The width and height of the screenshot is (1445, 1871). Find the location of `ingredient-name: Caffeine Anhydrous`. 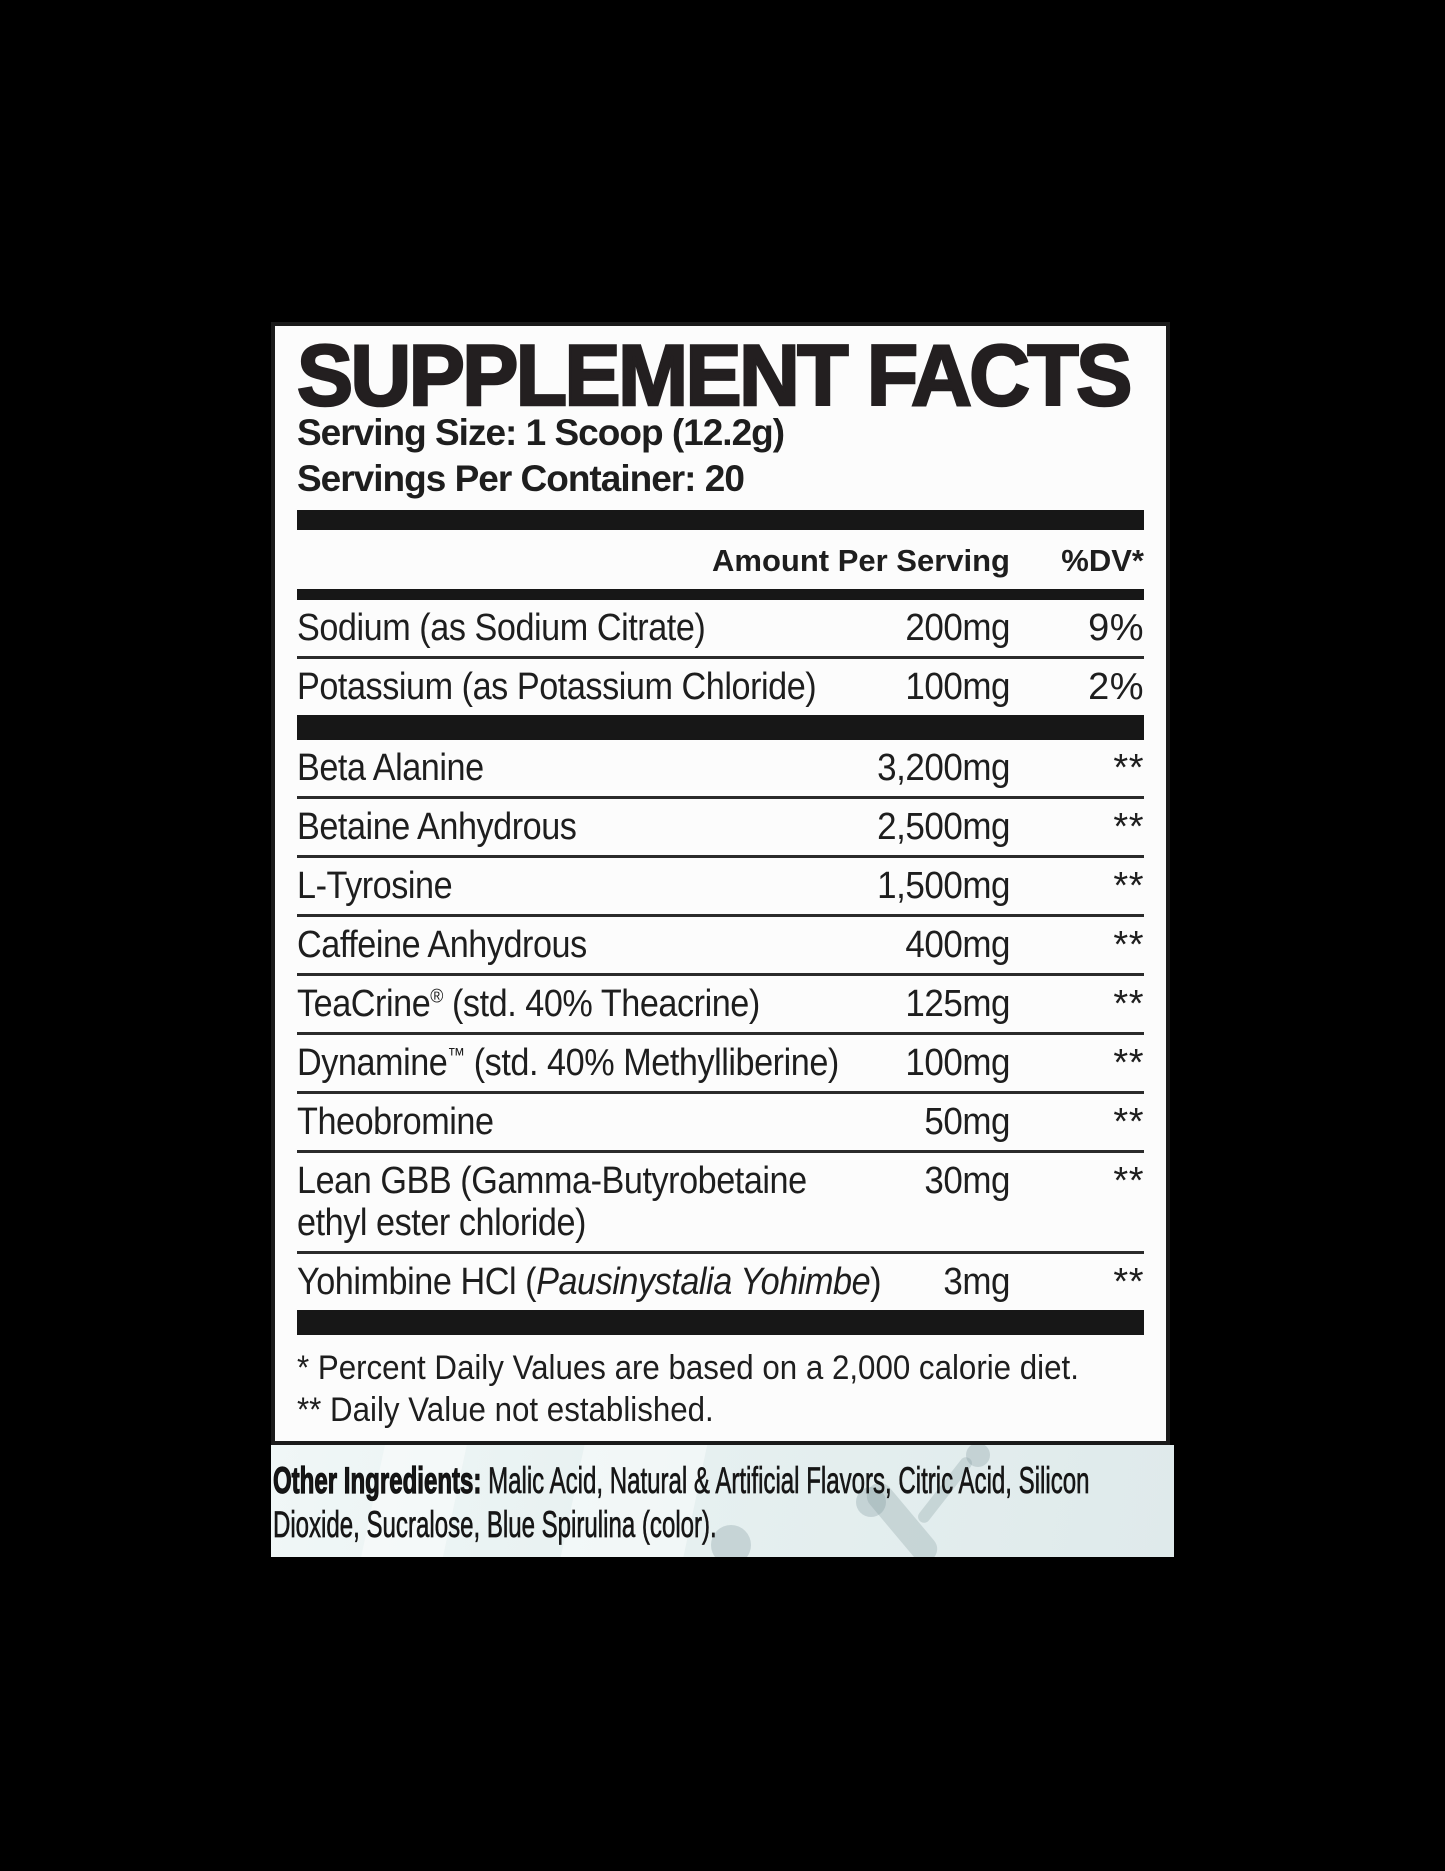

ingredient-name: Caffeine Anhydrous is located at coordinates (442, 945).